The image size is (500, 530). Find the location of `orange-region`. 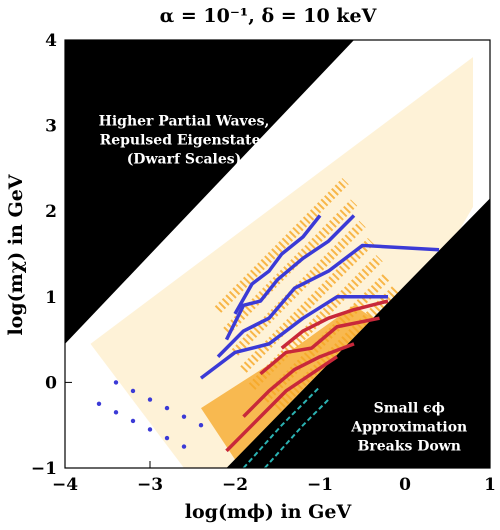

orange-region is located at coordinates (290, 382).